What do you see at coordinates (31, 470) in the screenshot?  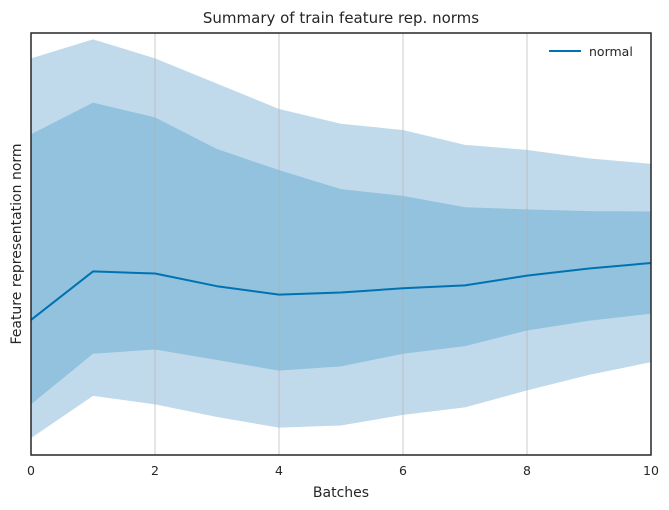 I see `x-tick-label: 0` at bounding box center [31, 470].